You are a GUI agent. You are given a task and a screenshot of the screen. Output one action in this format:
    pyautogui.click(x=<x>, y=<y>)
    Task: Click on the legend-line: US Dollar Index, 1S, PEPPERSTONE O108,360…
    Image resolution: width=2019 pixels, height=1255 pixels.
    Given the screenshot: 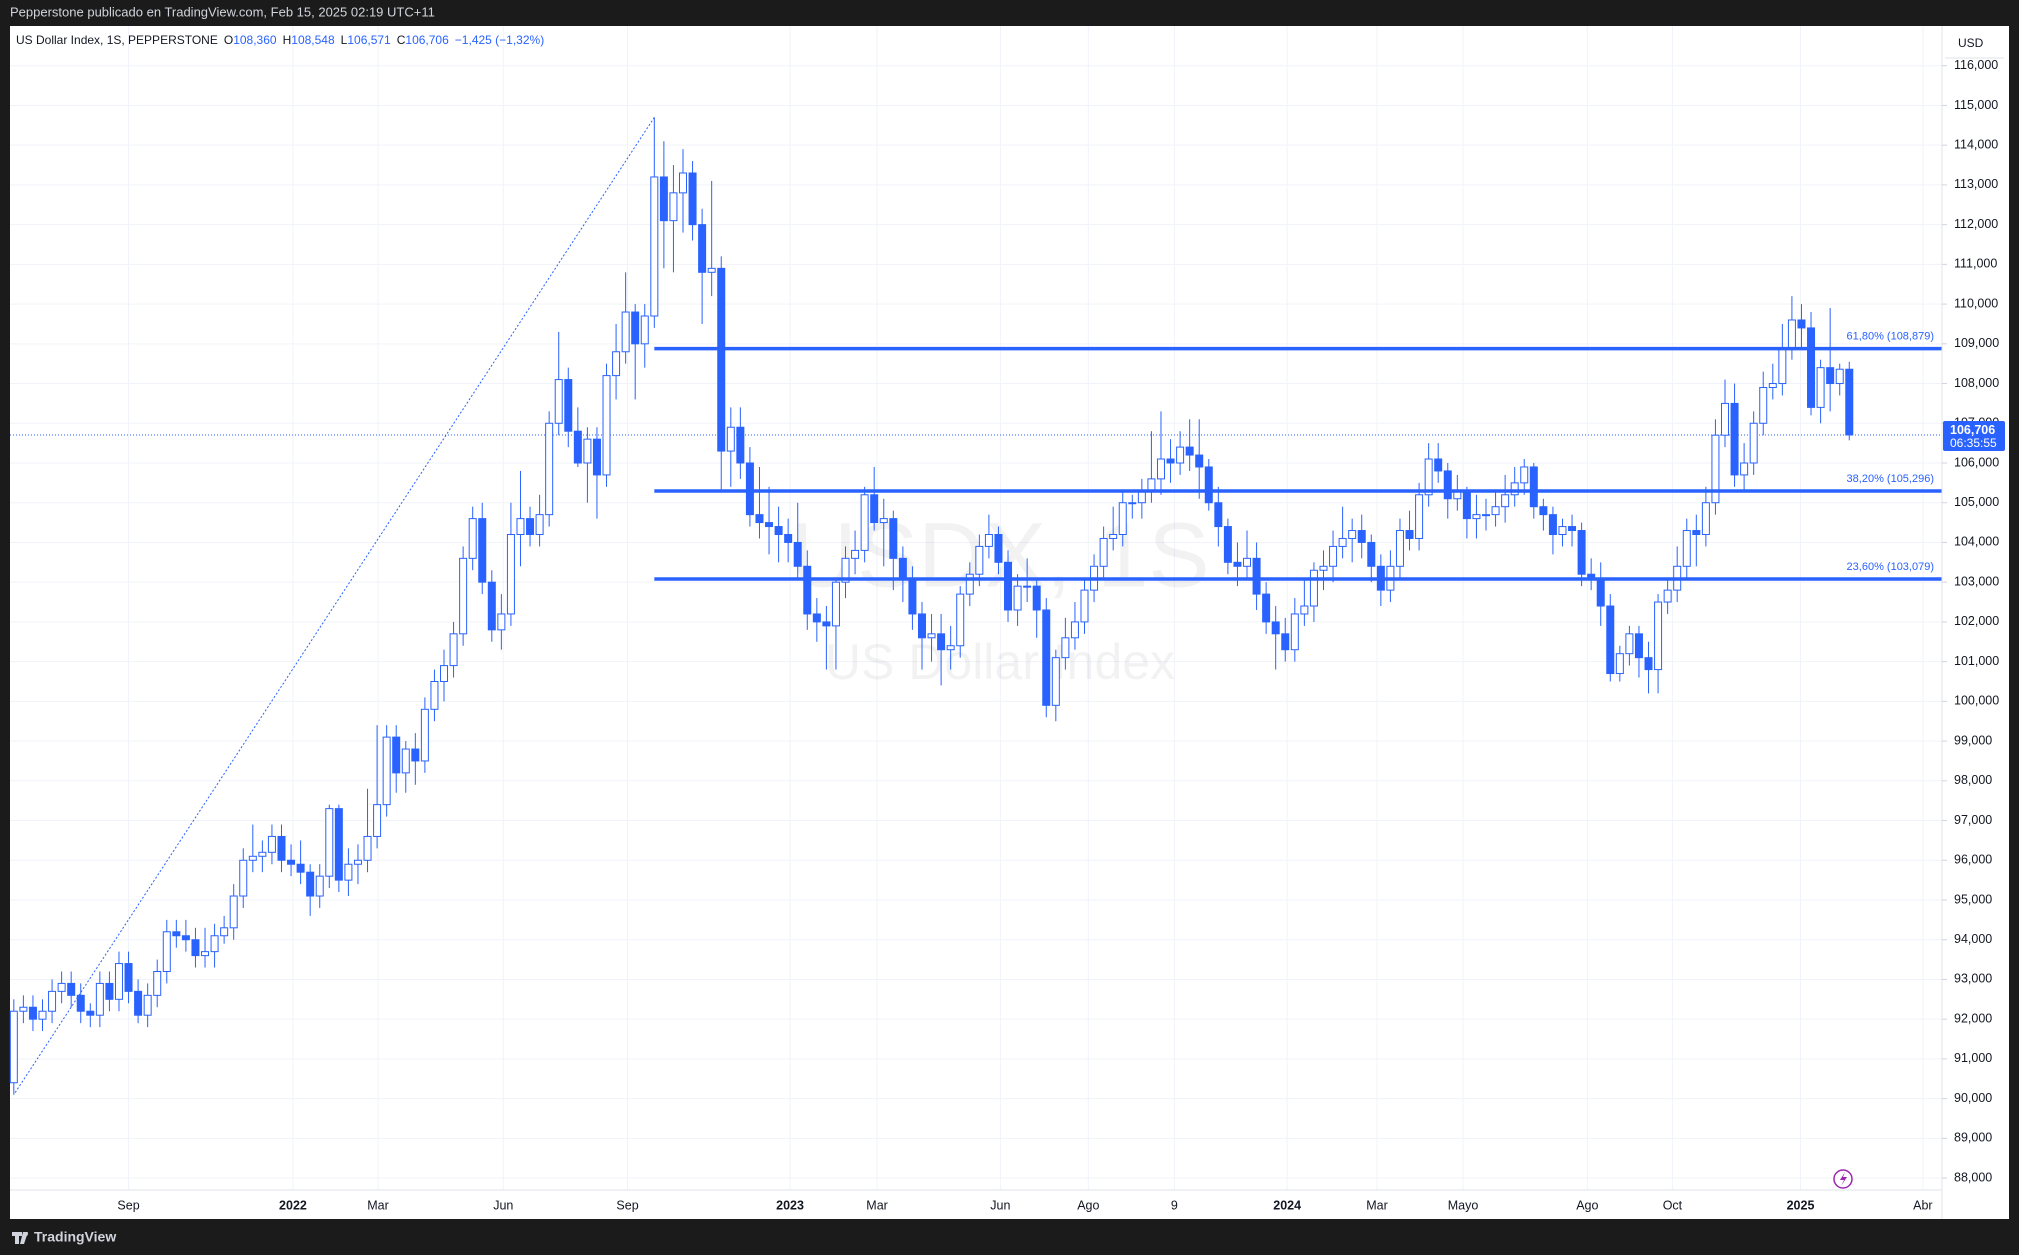 What is the action you would take?
    pyautogui.click(x=280, y=40)
    